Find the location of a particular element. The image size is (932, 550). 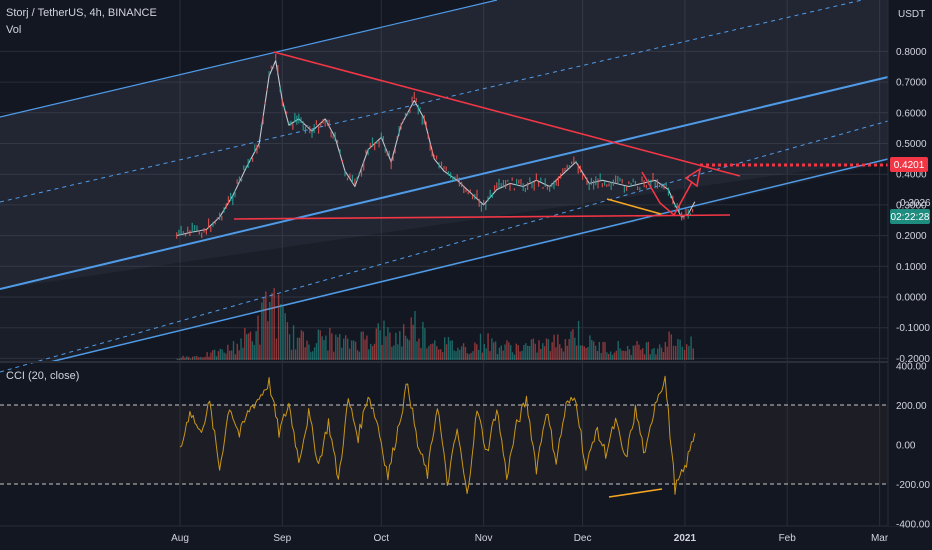

cci-tick-label: 400.00 is located at coordinates (911, 367).